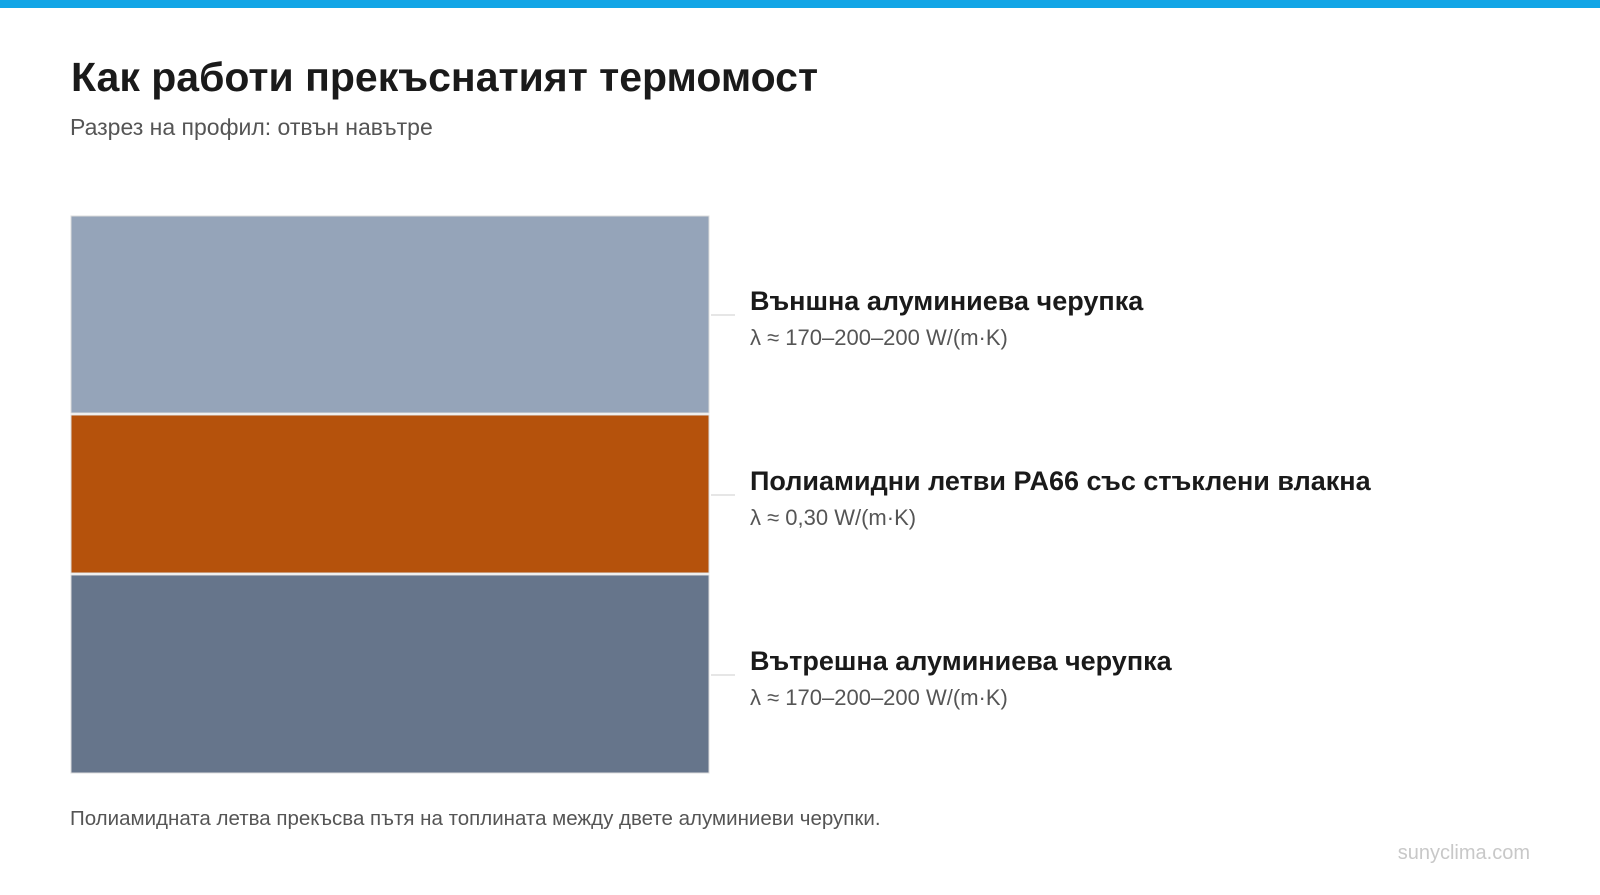 Image resolution: width=1600 pixels, height=895 pixels. Describe the element at coordinates (251, 127) in the screenshot. I see `subtitle: Разрез на профил: отвън навътре` at that location.